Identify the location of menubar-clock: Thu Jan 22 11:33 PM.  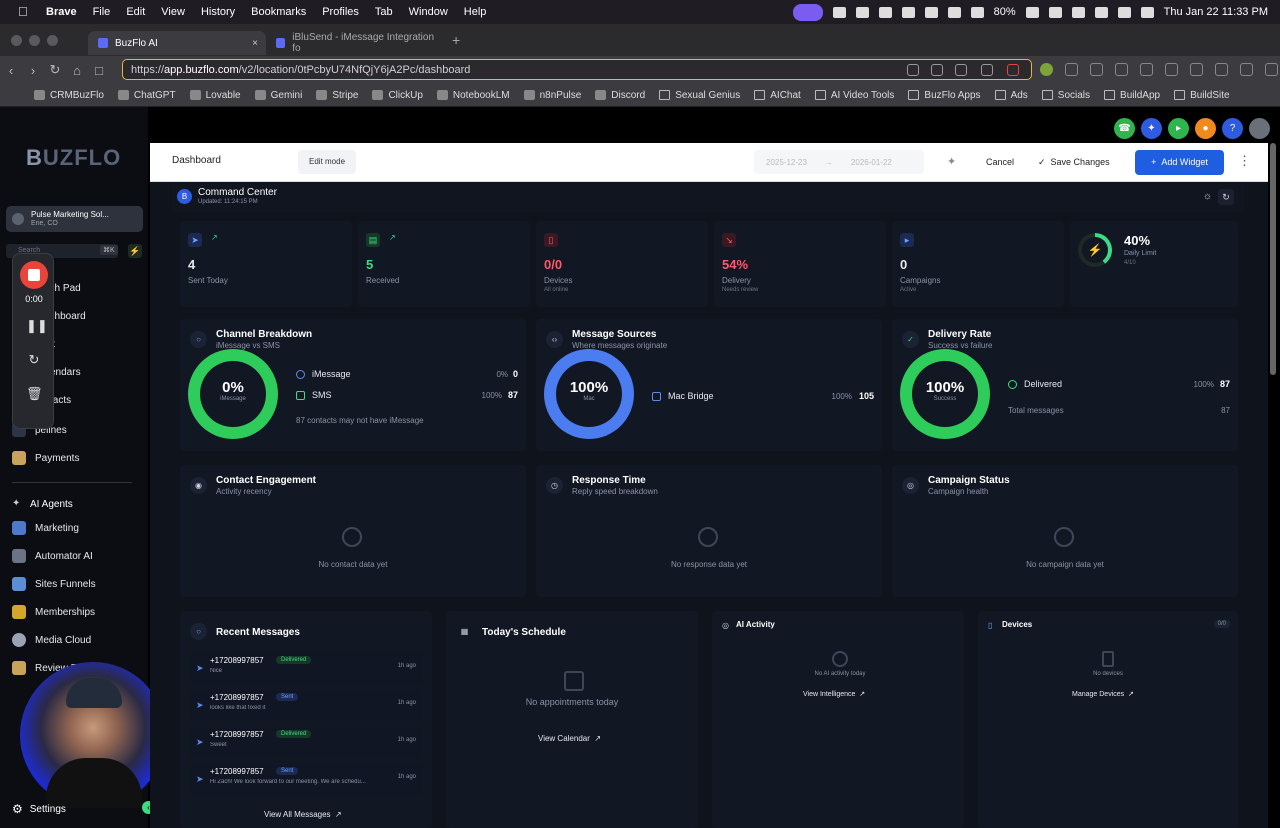
(1215, 12).